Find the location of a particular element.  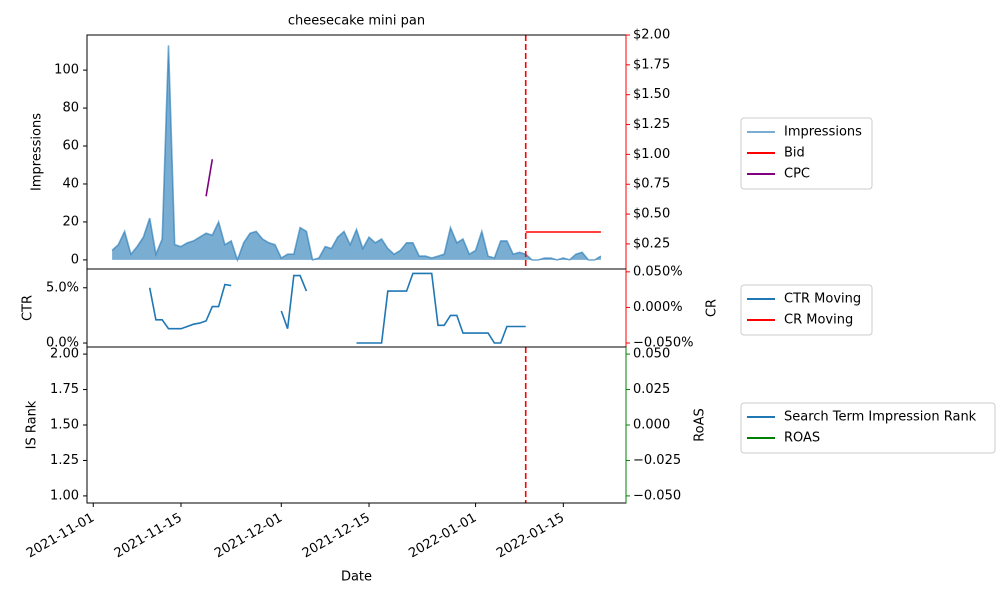

y-tick-label: 1.00 is located at coordinates (64, 495).